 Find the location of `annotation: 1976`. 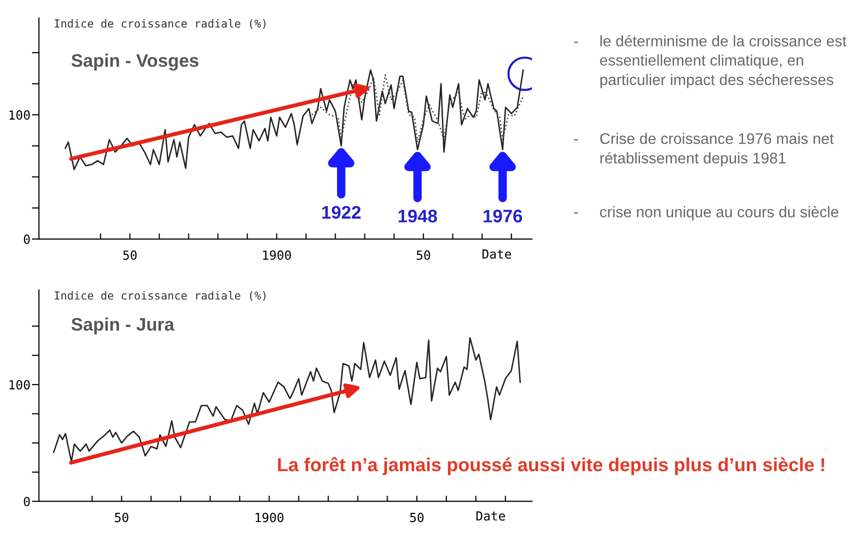

annotation: 1976 is located at coordinates (503, 216).